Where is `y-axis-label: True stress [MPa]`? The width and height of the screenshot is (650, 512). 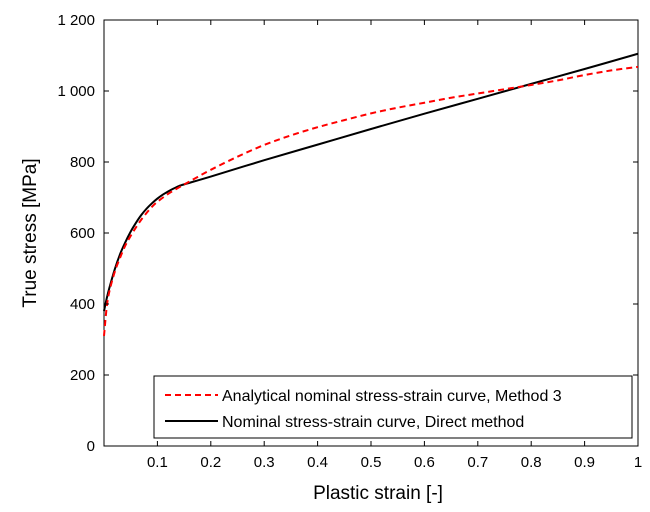
y-axis-label: True stress [MPa] is located at coordinates (30, 232).